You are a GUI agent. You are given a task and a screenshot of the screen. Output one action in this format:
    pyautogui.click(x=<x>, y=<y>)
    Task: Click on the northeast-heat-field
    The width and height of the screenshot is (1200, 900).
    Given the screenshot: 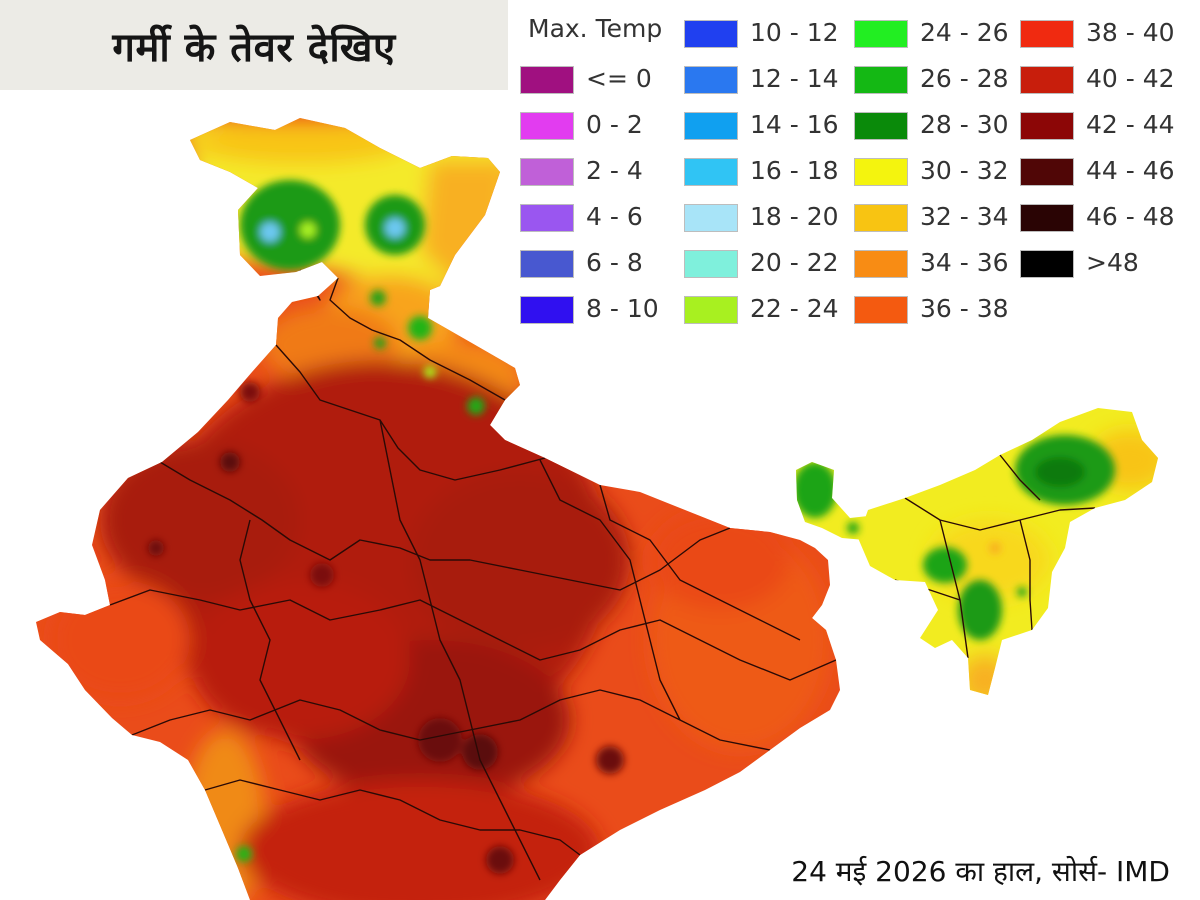 What is the action you would take?
    pyautogui.click(x=977, y=551)
    